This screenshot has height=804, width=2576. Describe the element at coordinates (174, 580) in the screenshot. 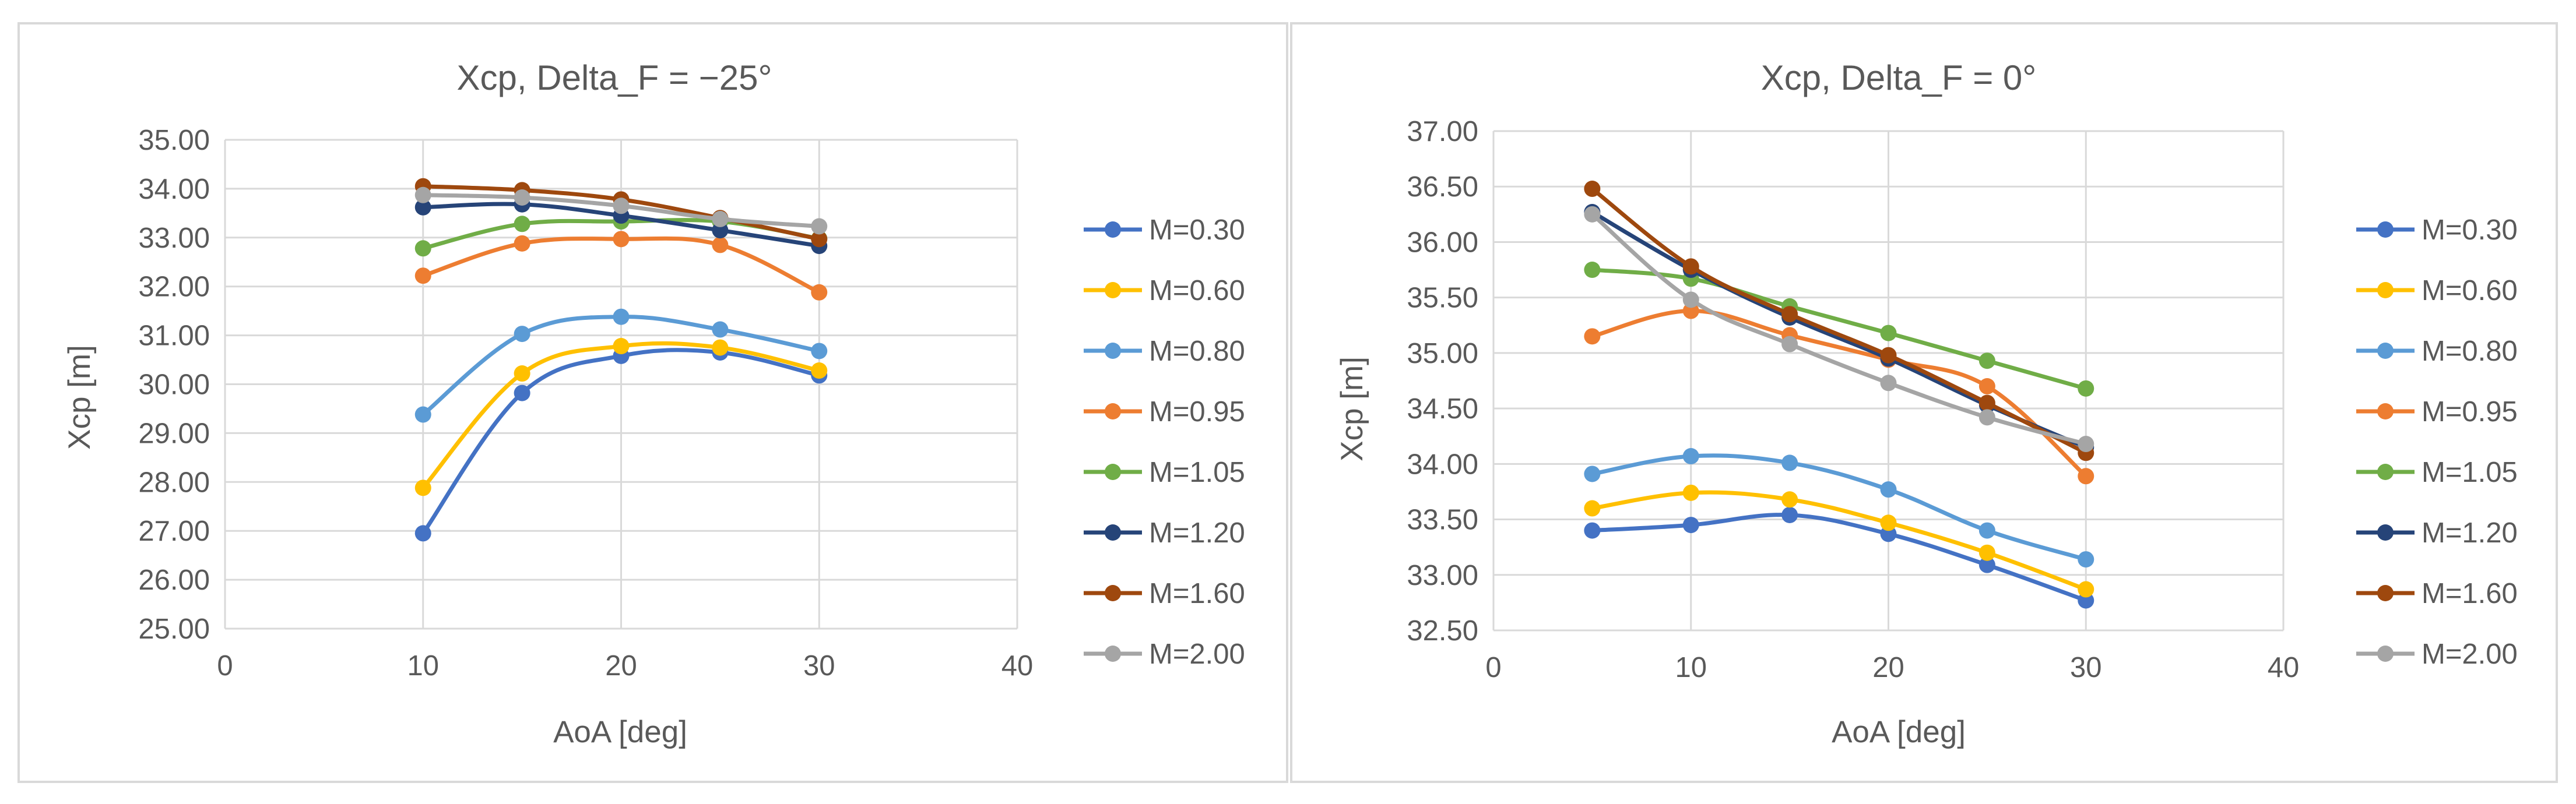

I see `y-tick-label: 26.00` at that location.